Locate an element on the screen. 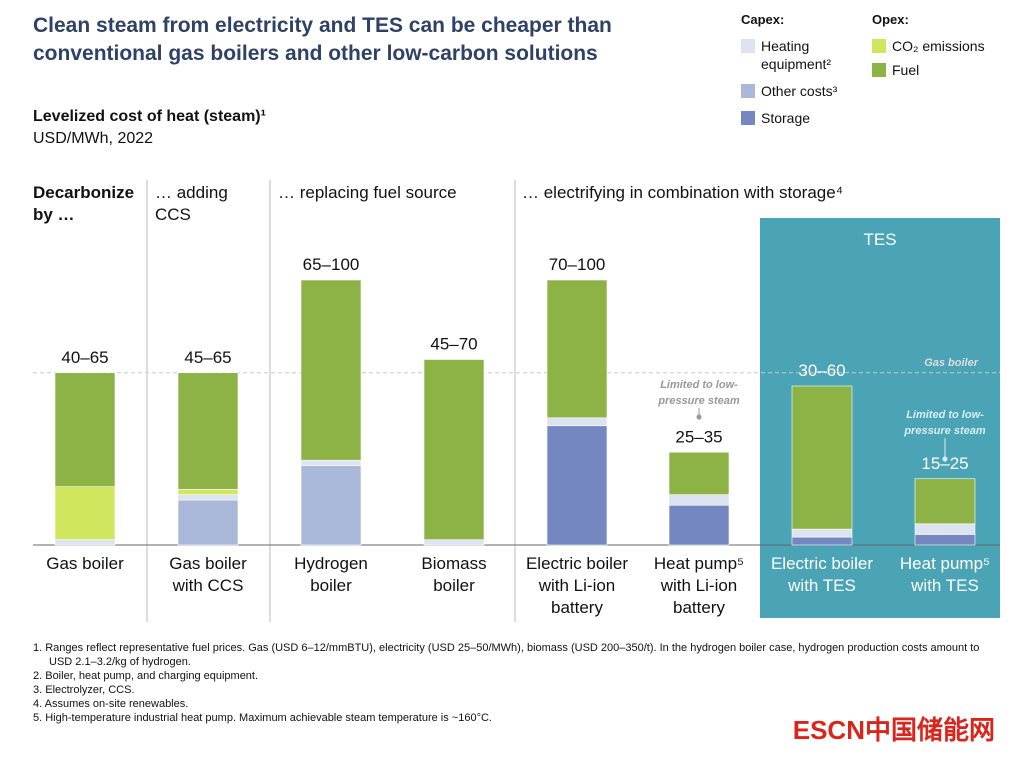 This screenshot has width=1017, height=758. range-label: 65–100 is located at coordinates (331, 264).